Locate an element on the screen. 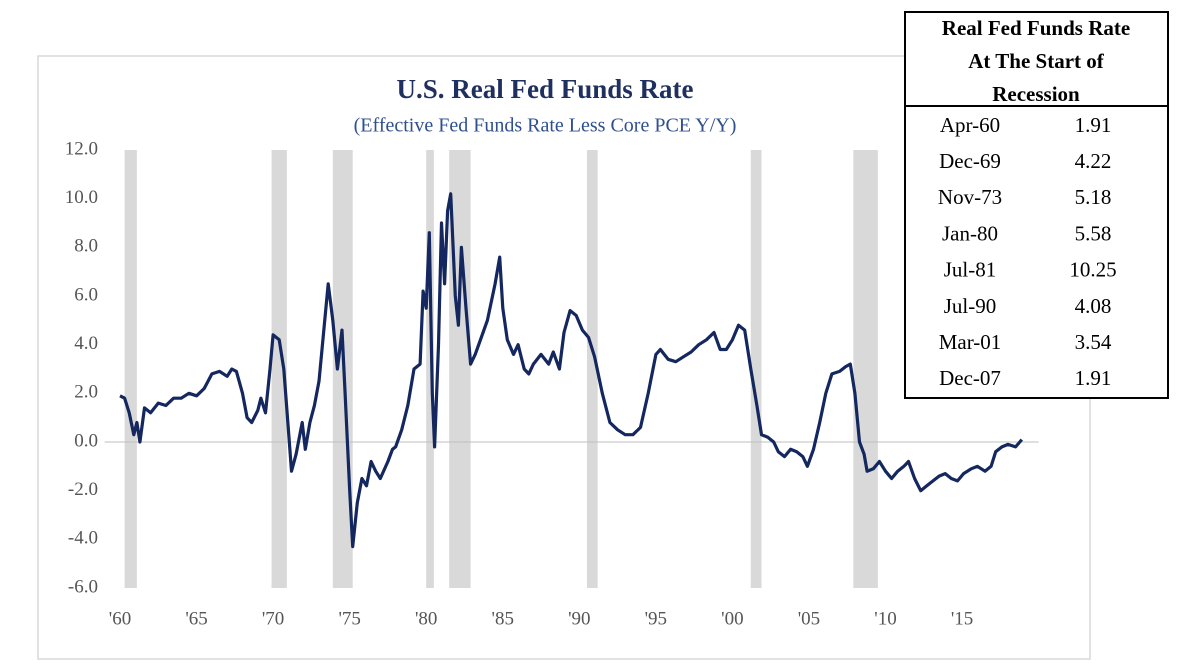  x-tick-label: '80 is located at coordinates (426, 618).